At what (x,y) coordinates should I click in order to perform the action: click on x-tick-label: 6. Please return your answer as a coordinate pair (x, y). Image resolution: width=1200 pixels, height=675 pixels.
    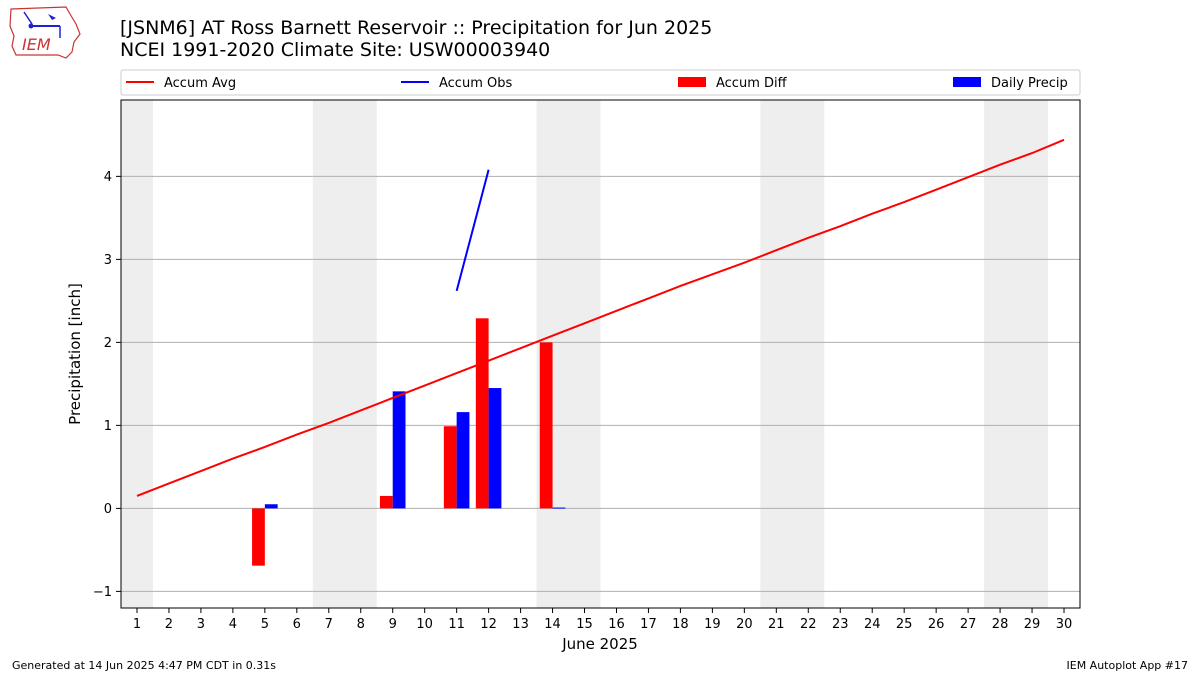
    Looking at the image, I should click on (297, 624).